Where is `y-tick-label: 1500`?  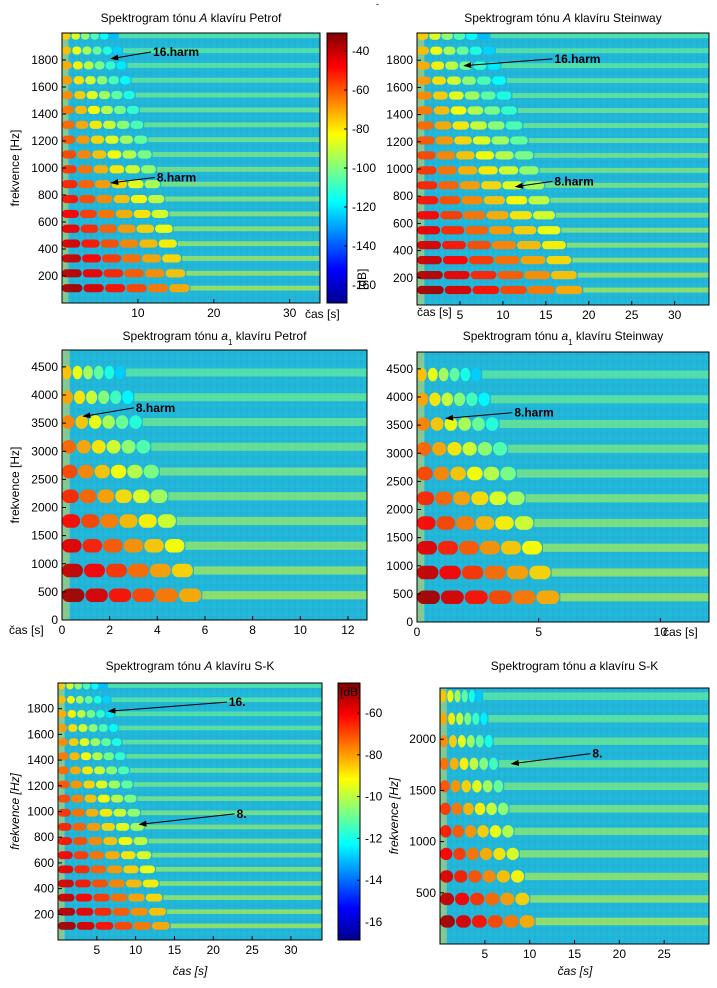
y-tick-label: 1500 is located at coordinates (422, 790).